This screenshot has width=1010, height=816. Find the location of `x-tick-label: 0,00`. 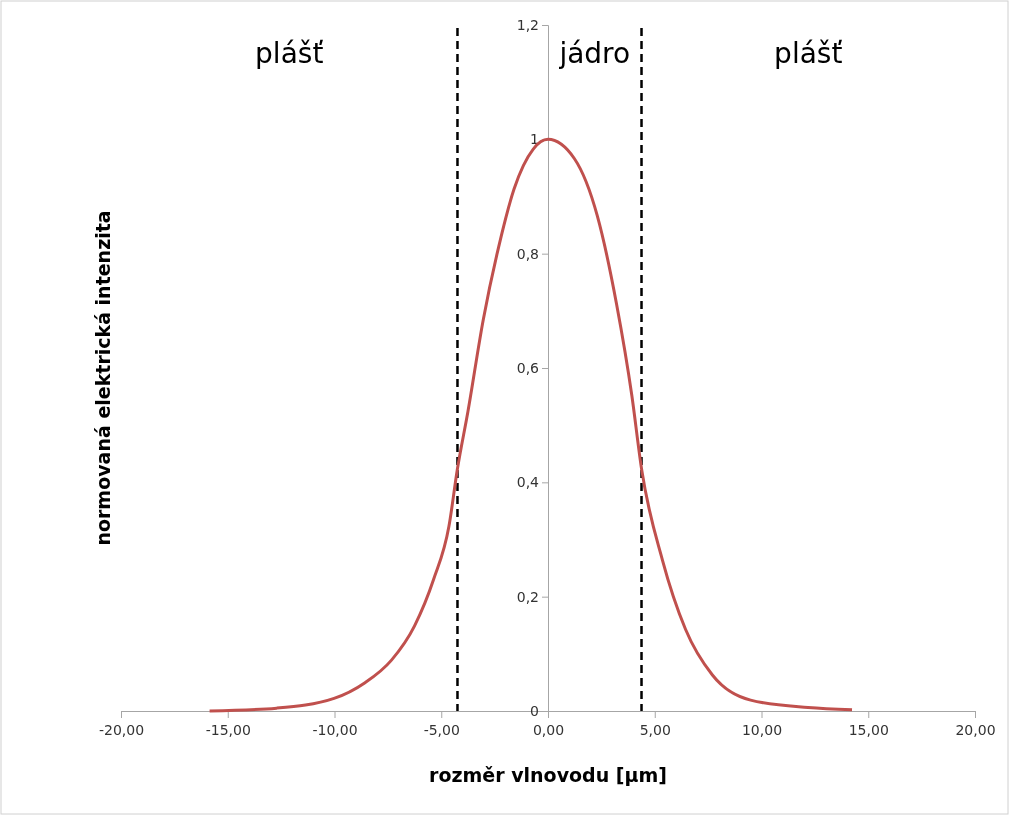

x-tick-label: 0,00 is located at coordinates (548, 730).